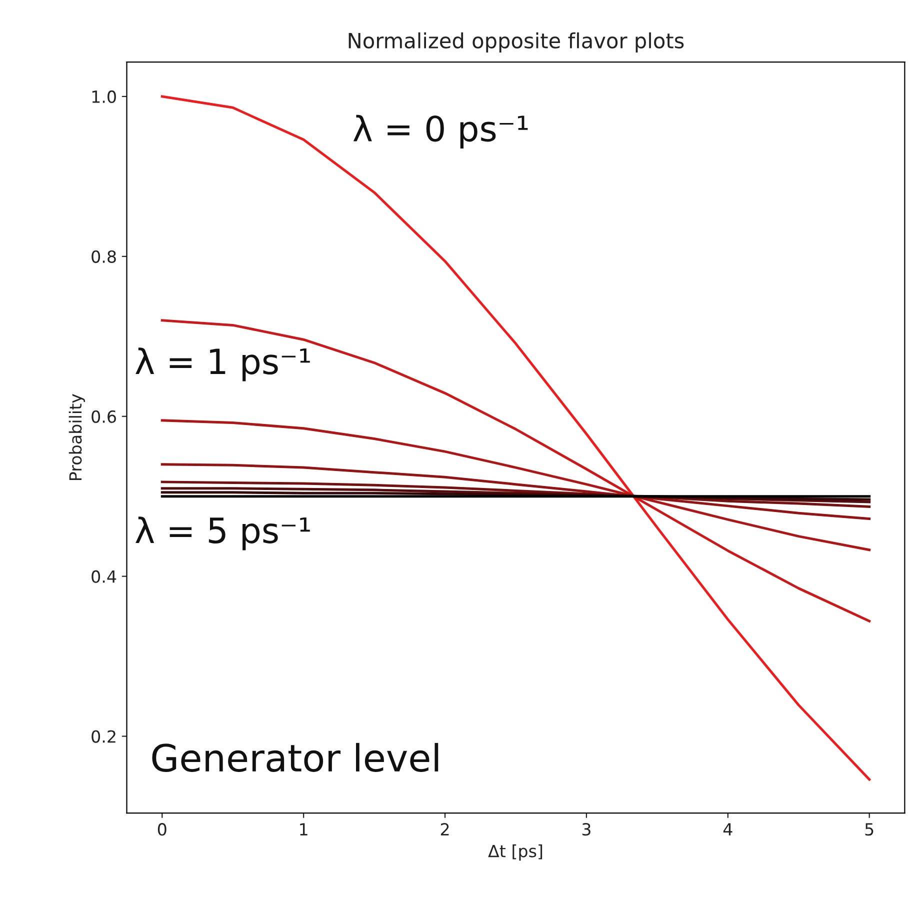  Describe the element at coordinates (586, 829) in the screenshot. I see `x-tick-label: 3` at that location.